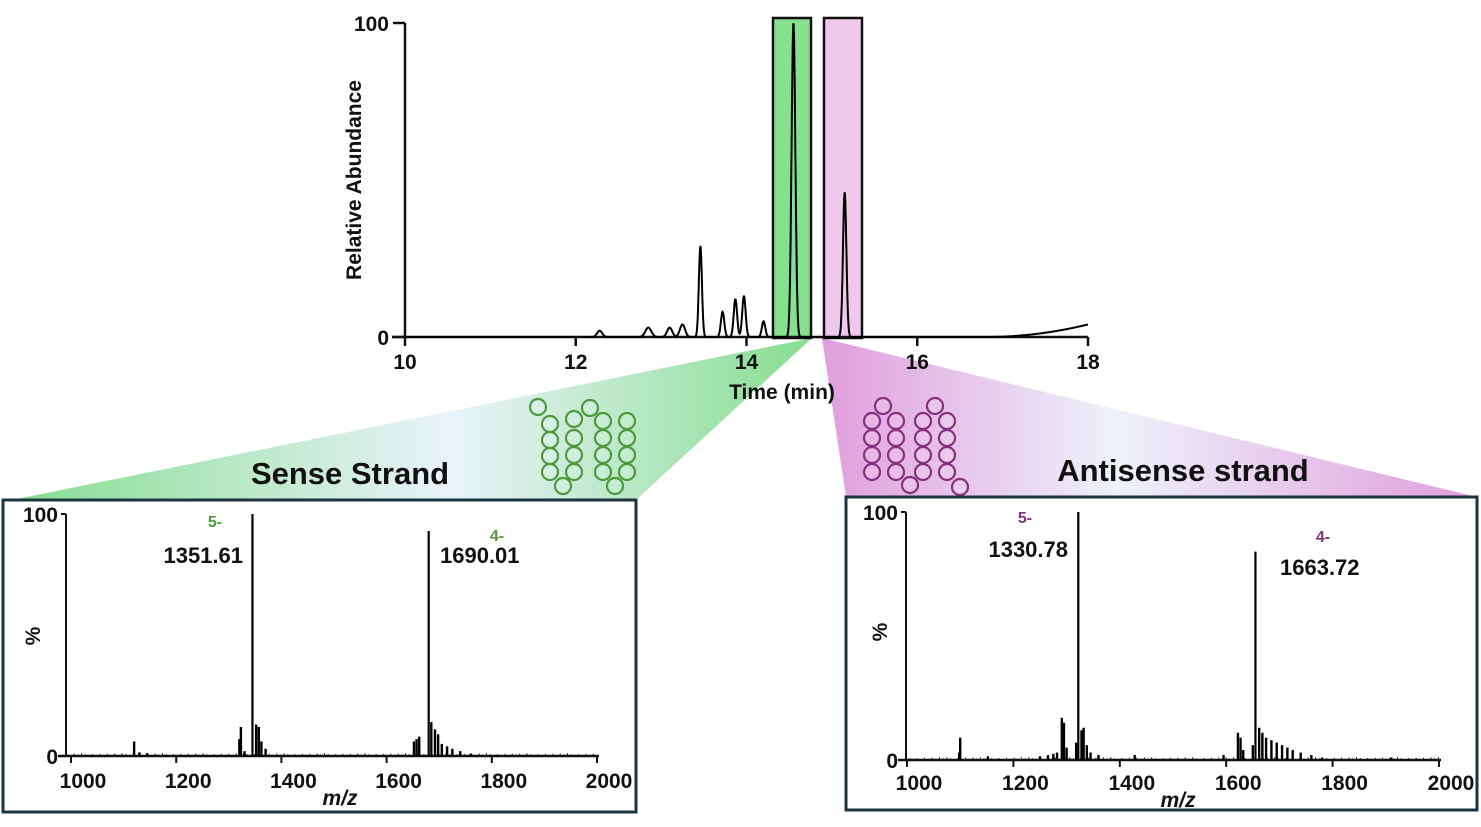 The height and width of the screenshot is (827, 1481). I want to click on peak-mz-label: 1690.01, so click(480, 555).